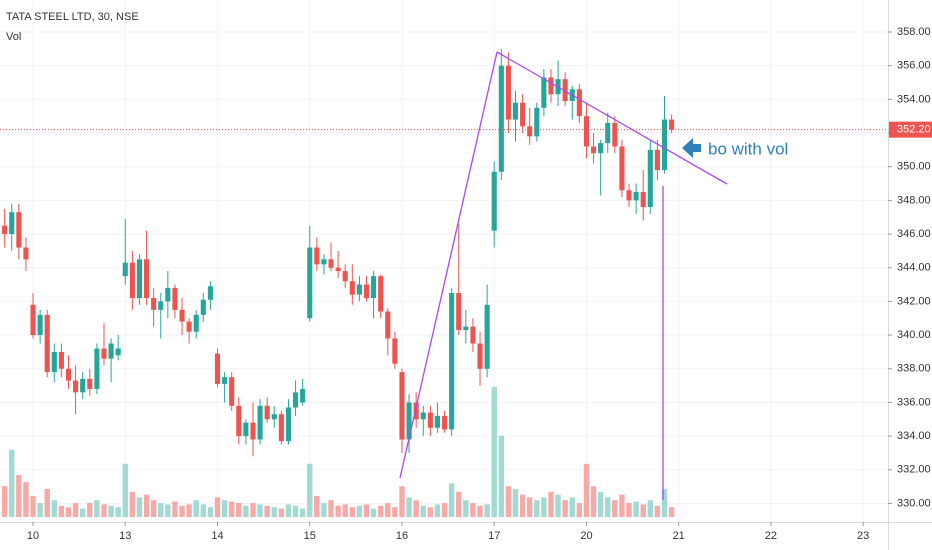 Image resolution: width=932 pixels, height=550 pixels. What do you see at coordinates (402, 536) in the screenshot?
I see `x-tick-label: 16` at bounding box center [402, 536].